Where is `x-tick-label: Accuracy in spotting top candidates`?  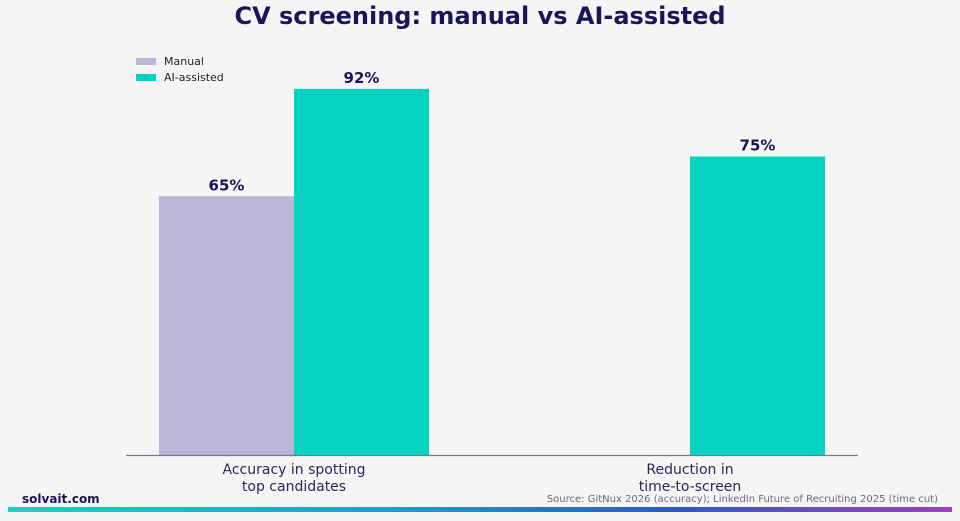
x-tick-label: Accuracy in spotting top candidates is located at coordinates (294, 478).